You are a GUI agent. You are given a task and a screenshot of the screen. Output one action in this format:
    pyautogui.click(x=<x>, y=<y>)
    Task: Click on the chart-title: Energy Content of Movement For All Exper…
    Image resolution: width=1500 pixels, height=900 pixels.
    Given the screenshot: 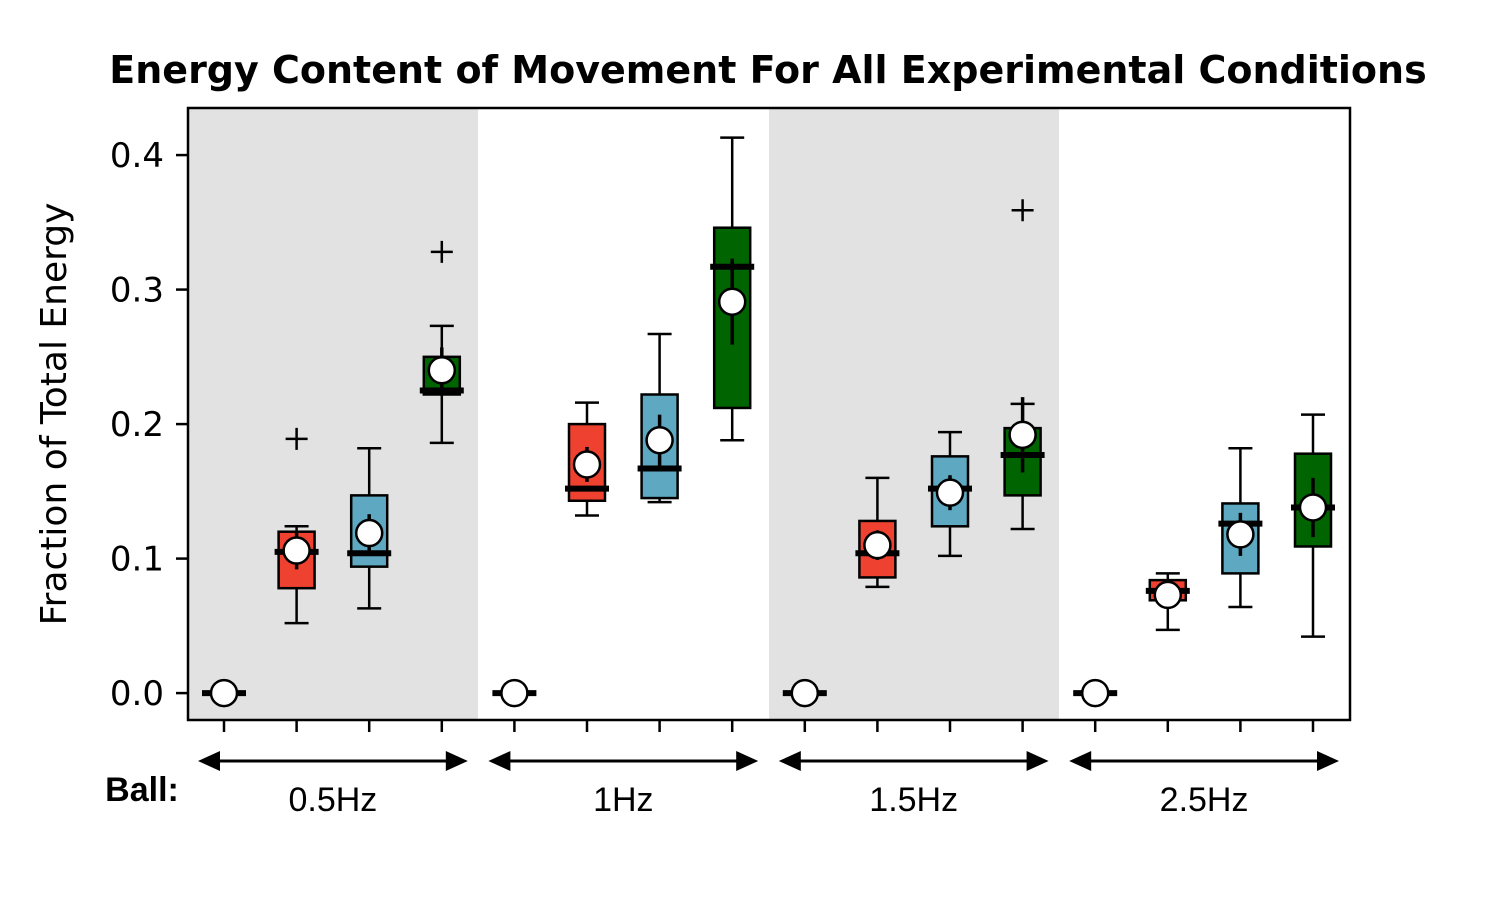 What is the action you would take?
    pyautogui.click(x=767, y=70)
    